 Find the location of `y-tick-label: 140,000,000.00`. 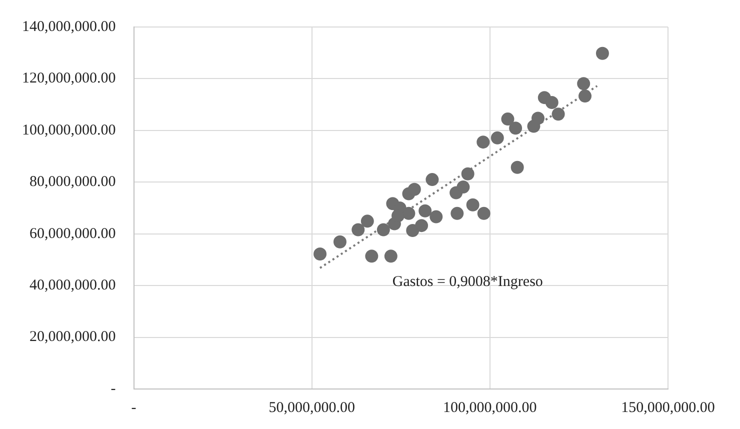

y-tick-label: 140,000,000.00 is located at coordinates (69, 26).